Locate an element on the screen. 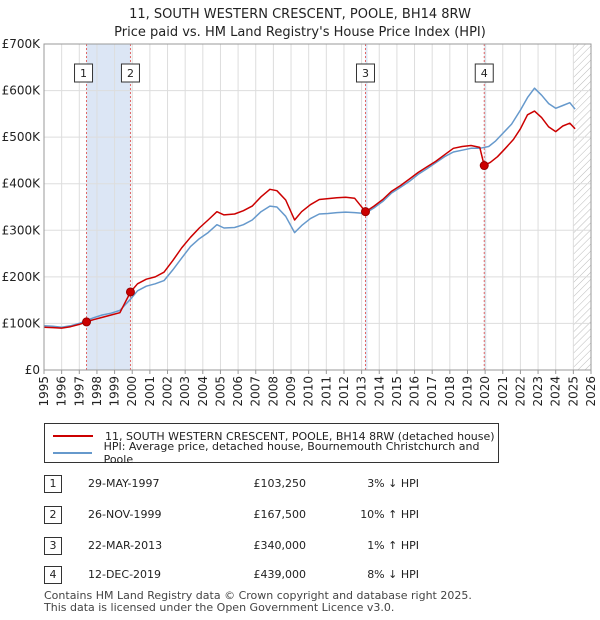 Image resolution: width=600 pixels, height=620 pixels. x-tick-label: 2022 is located at coordinates (520, 391).